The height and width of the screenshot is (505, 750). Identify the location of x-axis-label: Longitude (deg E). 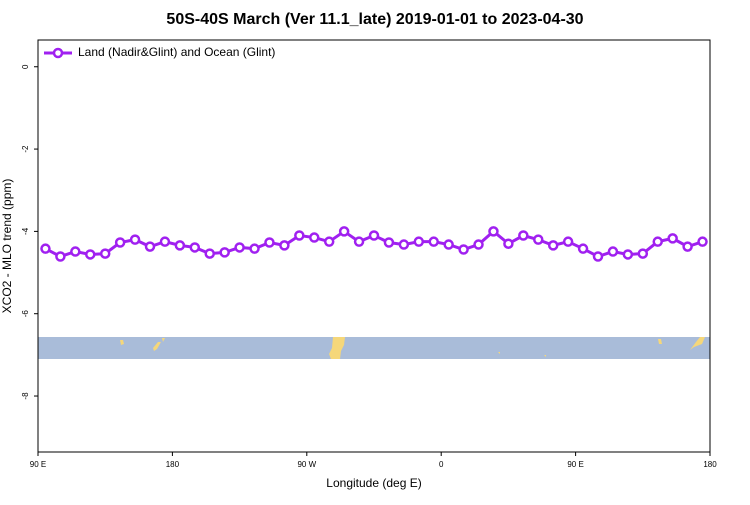
(373, 483).